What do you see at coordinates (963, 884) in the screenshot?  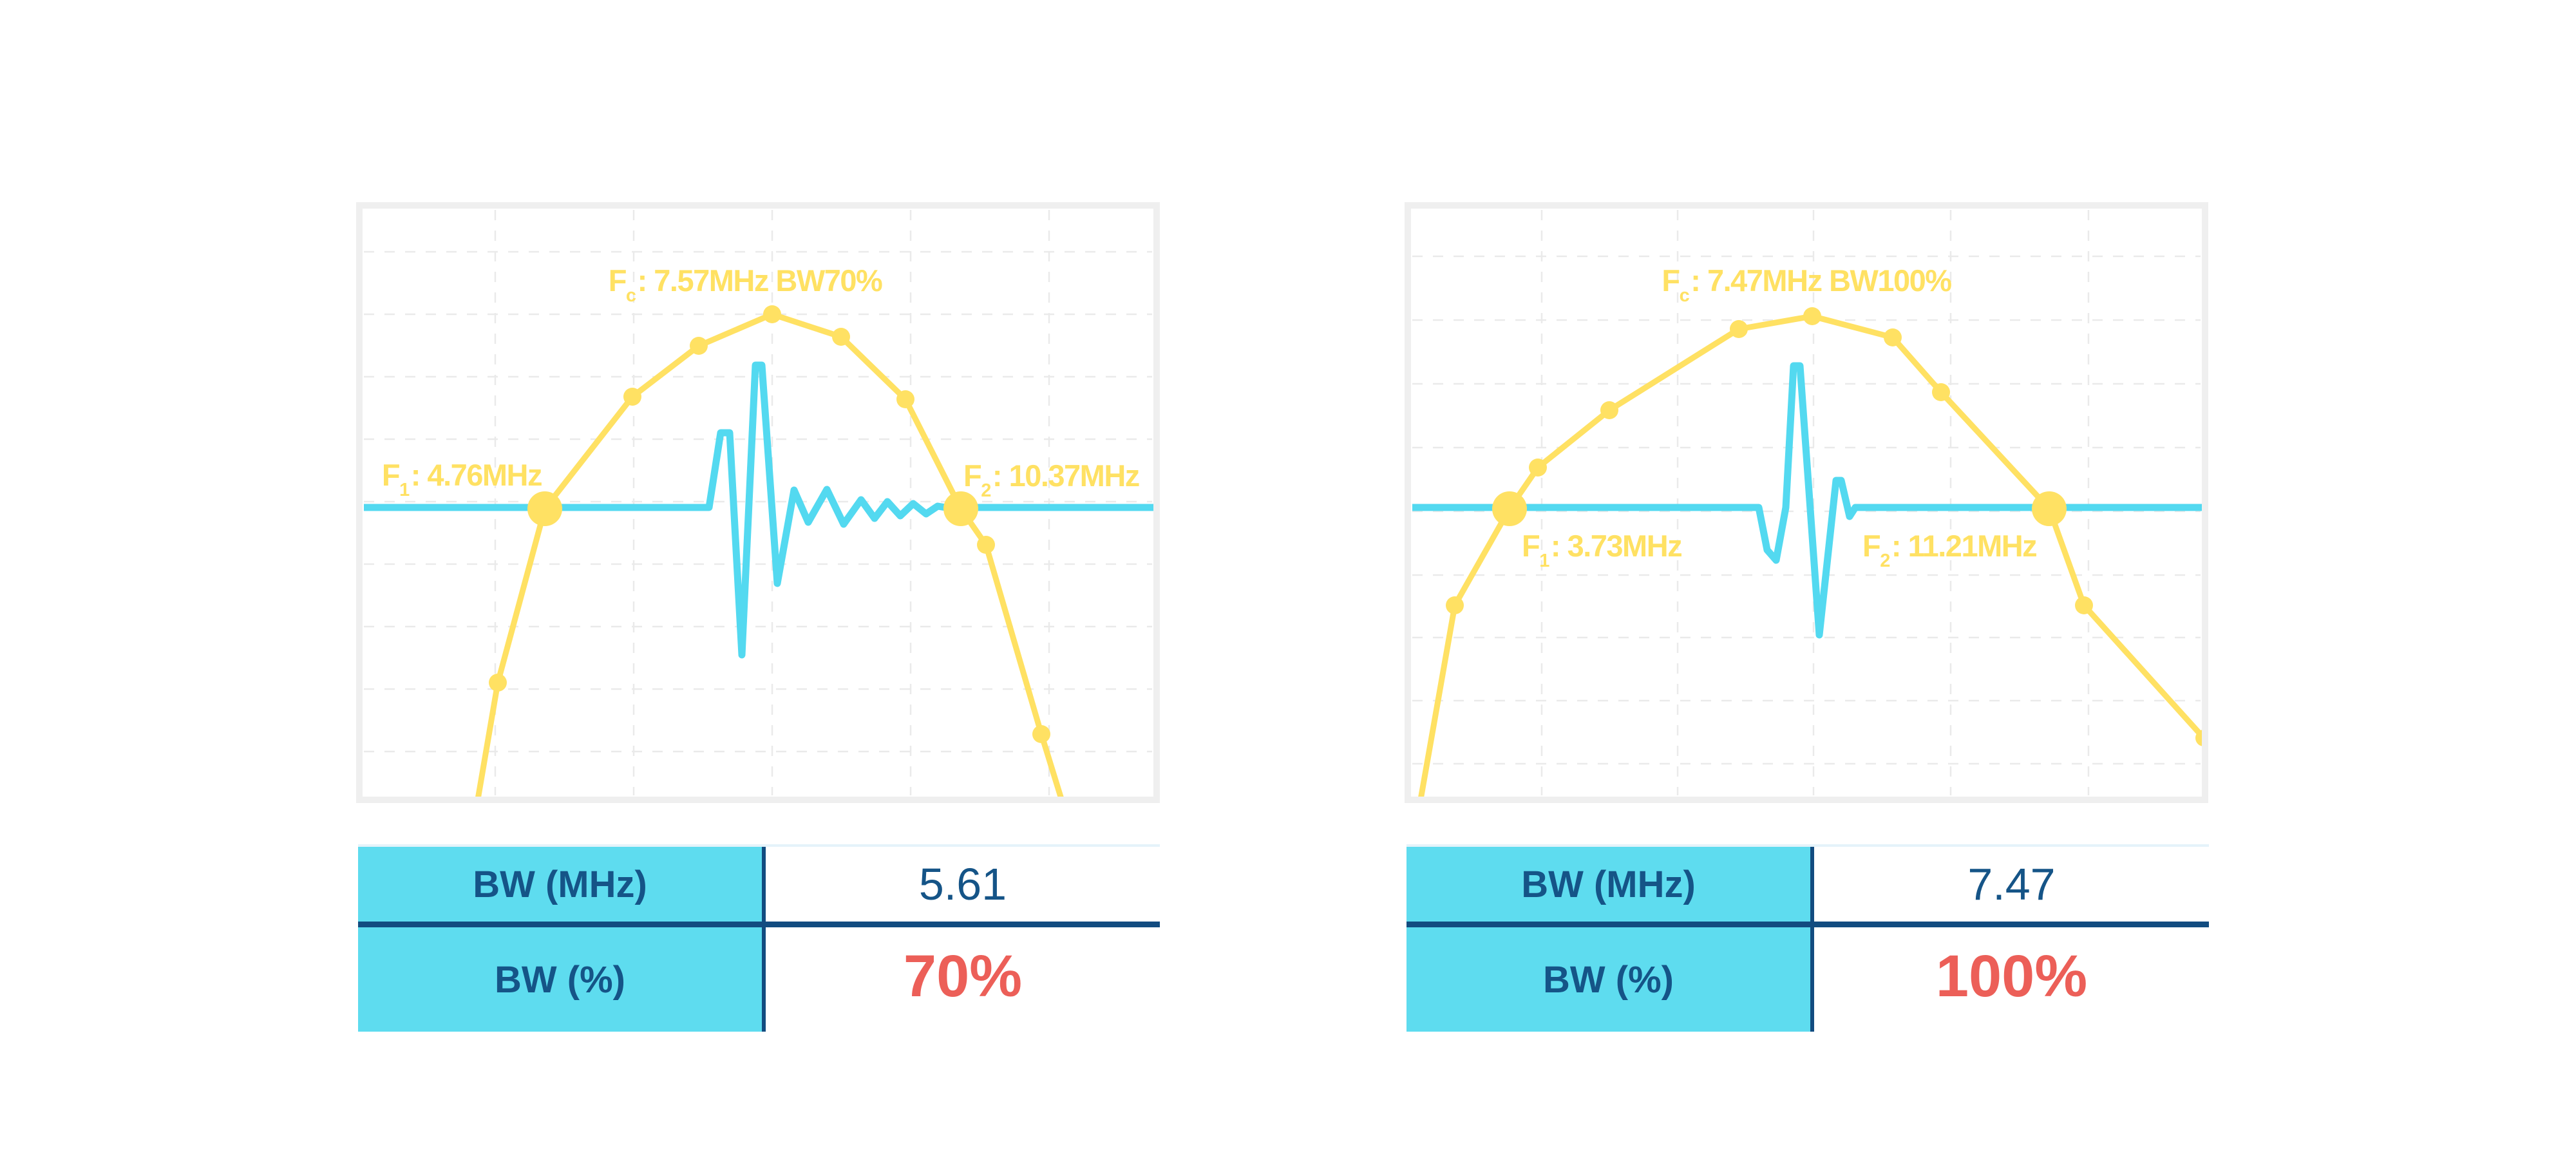 I see `bw-mhz-value: 5.61` at bounding box center [963, 884].